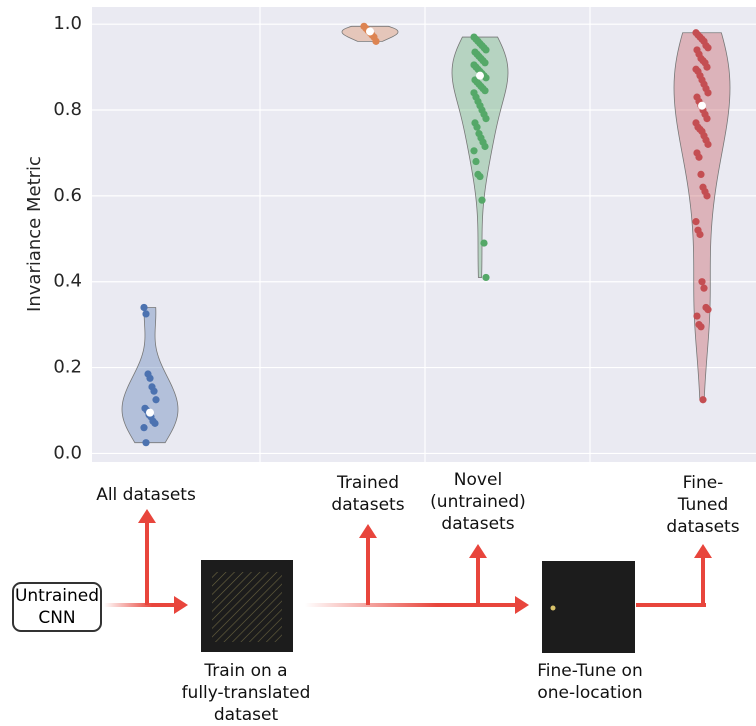 This screenshot has height=726, width=756. Describe the element at coordinates (588, 607) in the screenshot. I see `finetune-image` at that location.